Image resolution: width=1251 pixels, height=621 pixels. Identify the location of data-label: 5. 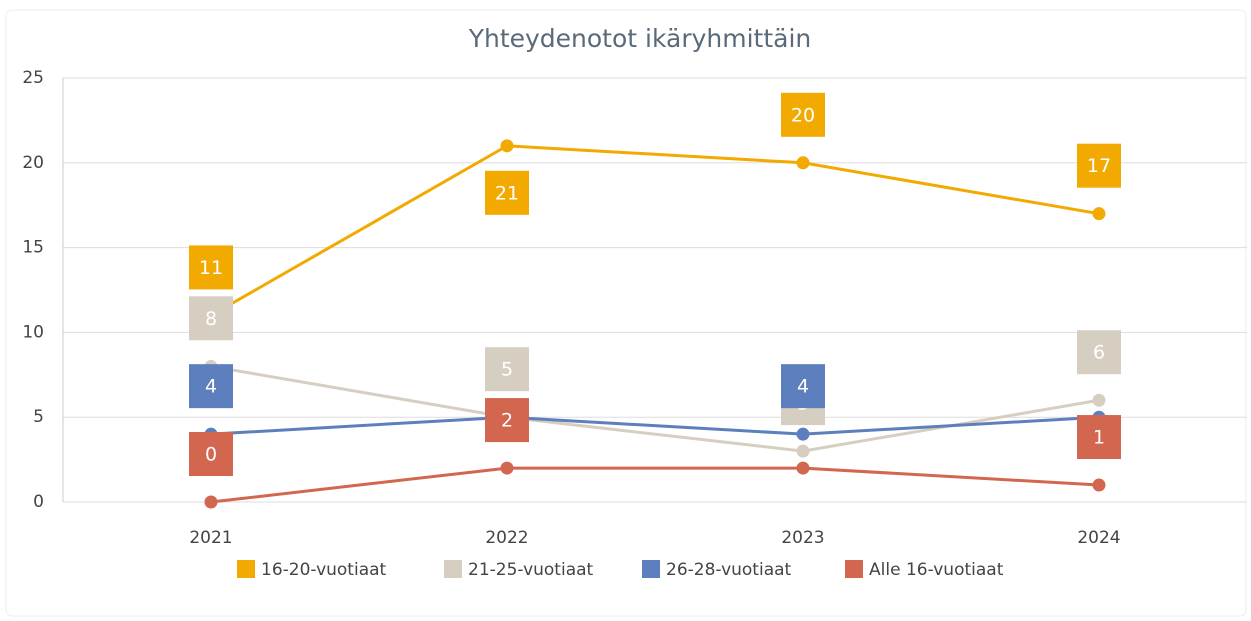
(507, 370).